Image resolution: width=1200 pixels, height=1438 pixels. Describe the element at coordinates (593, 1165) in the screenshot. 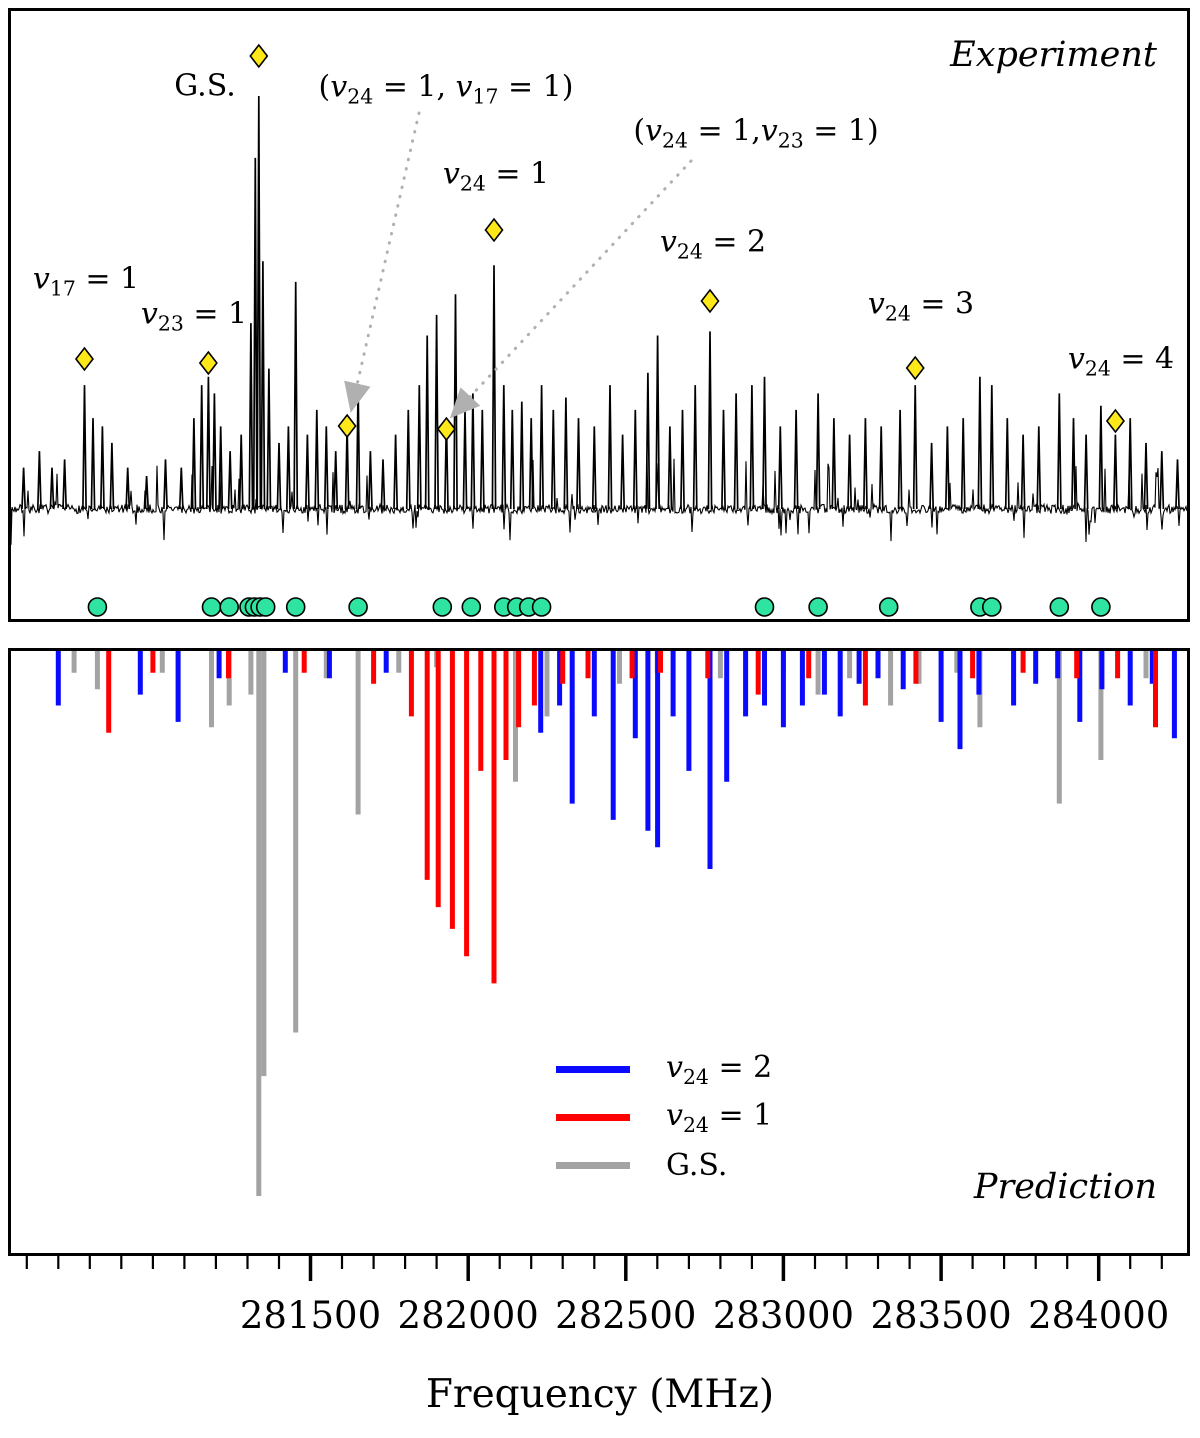

I see `legend-swatch-gs` at that location.